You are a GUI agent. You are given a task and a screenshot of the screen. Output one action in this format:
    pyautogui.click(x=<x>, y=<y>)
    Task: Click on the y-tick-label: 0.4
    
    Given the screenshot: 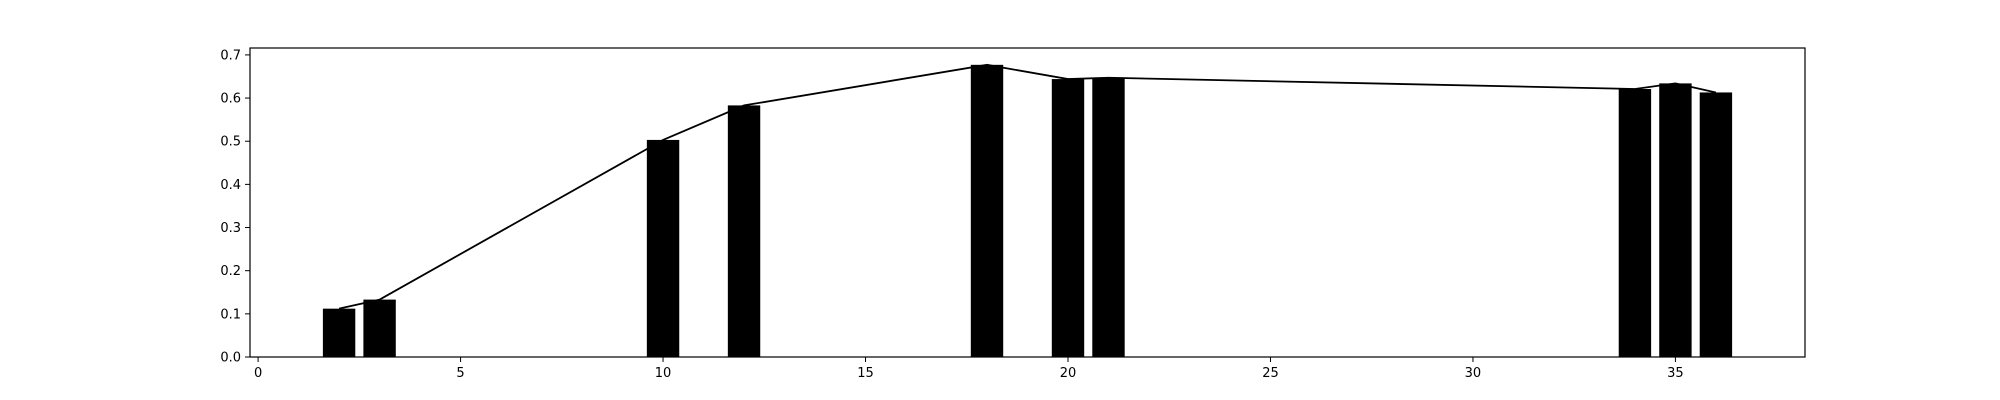 What is the action you would take?
    pyautogui.click(x=230, y=185)
    